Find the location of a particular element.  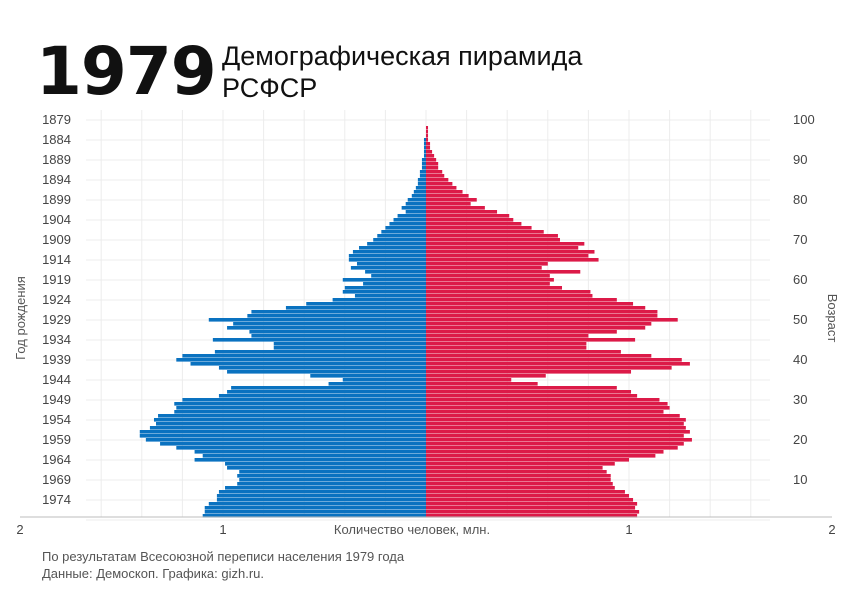

age-tick-label: 60 is located at coordinates (800, 279).